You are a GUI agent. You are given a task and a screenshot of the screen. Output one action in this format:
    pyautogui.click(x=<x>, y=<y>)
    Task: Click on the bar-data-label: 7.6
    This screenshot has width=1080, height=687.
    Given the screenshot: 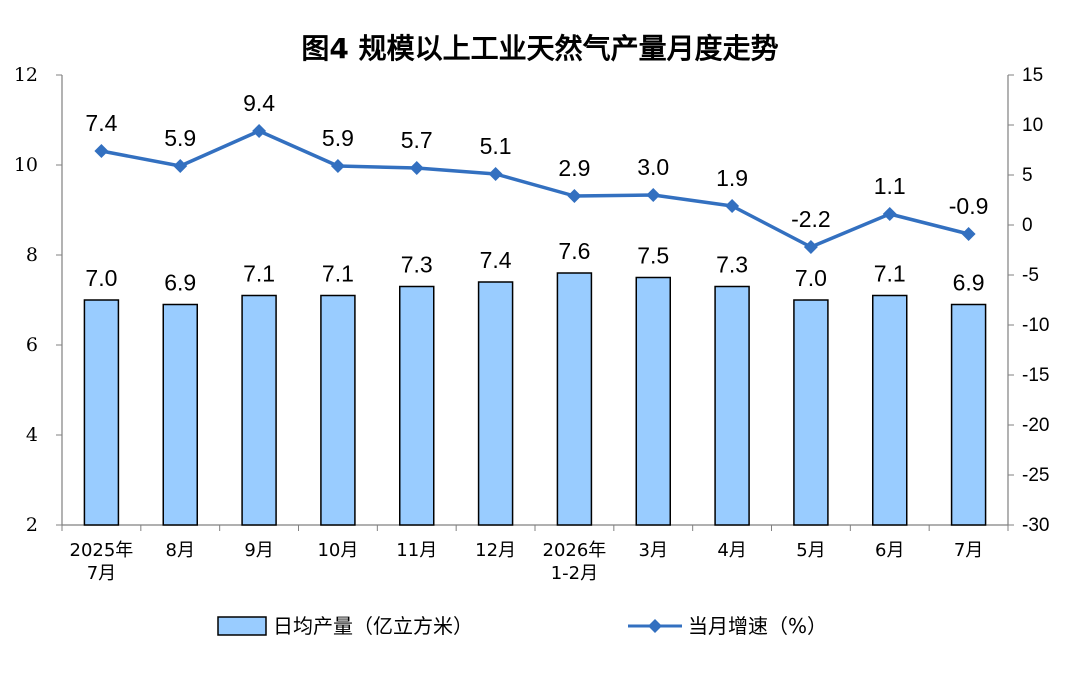 What is the action you would take?
    pyautogui.click(x=574, y=251)
    